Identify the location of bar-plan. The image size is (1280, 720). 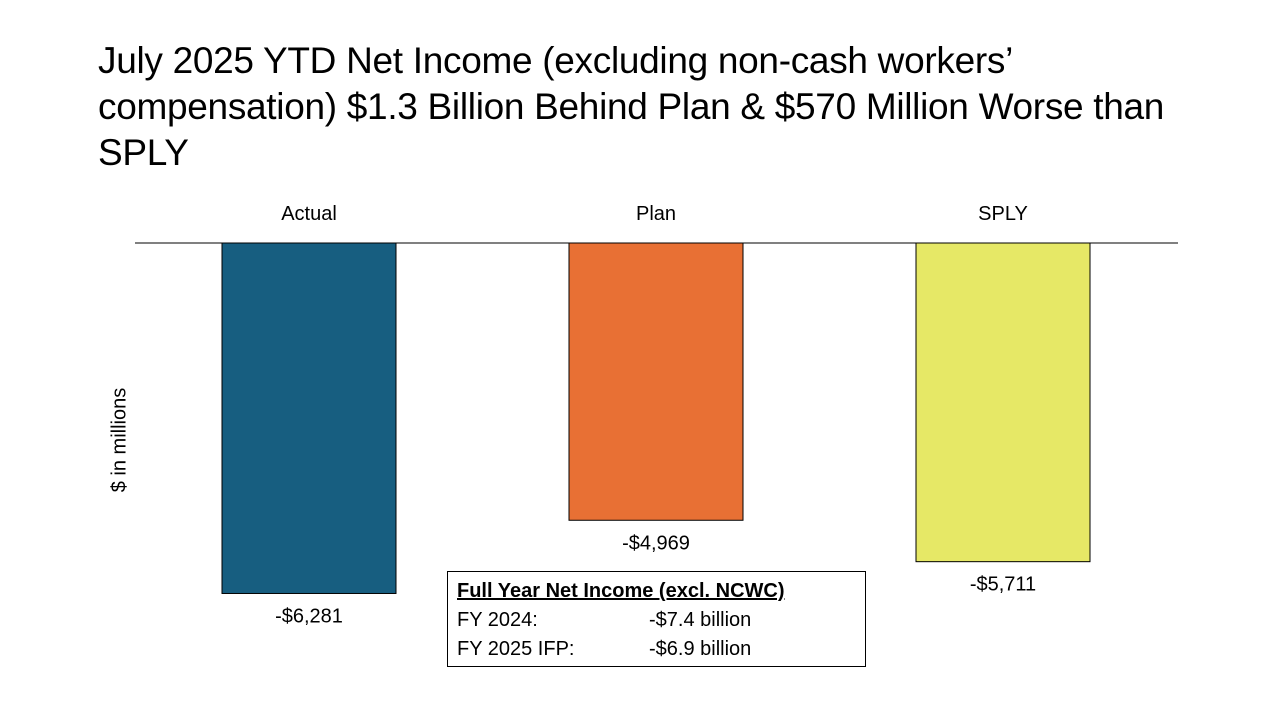
(656, 381).